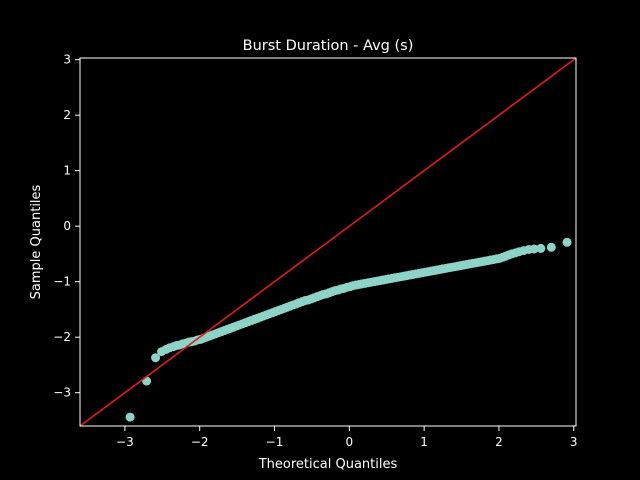 Image resolution: width=640 pixels, height=480 pixels. What do you see at coordinates (328, 46) in the screenshot?
I see `chart-title: Burst Duration - Avg (s)` at bounding box center [328, 46].